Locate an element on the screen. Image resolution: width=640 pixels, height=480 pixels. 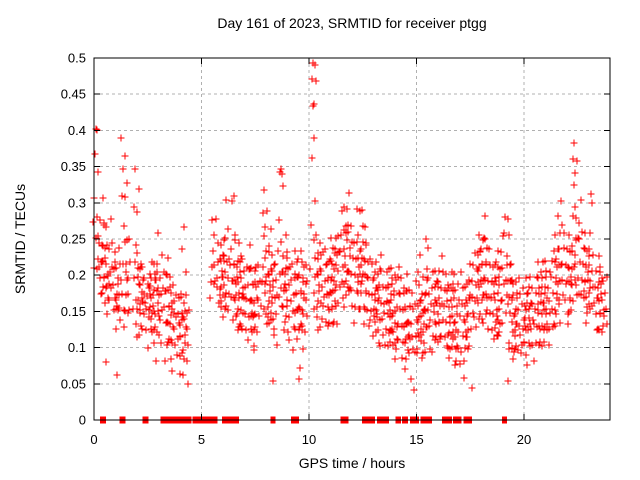
y-tick-label: 0.2 is located at coordinates (77, 275).